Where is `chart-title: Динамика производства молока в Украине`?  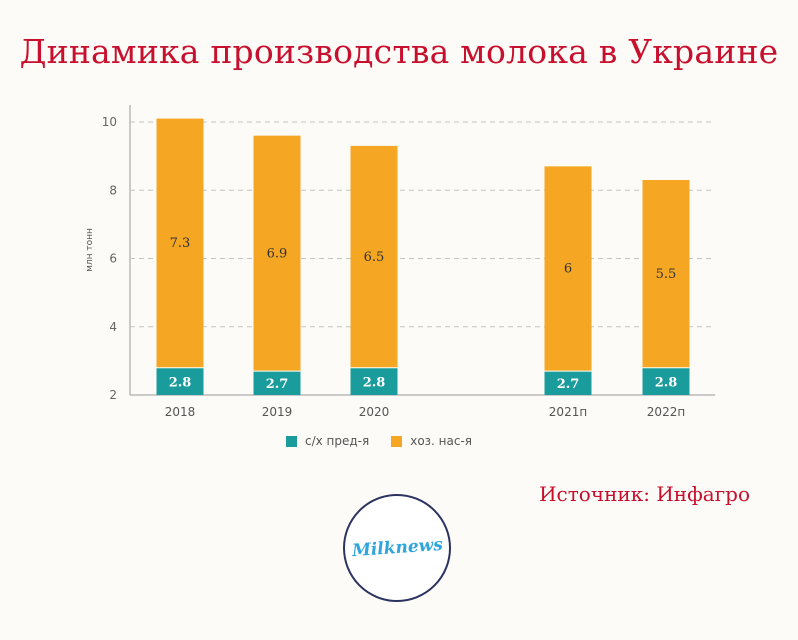
chart-title: Динамика производства молока в Украине is located at coordinates (399, 51).